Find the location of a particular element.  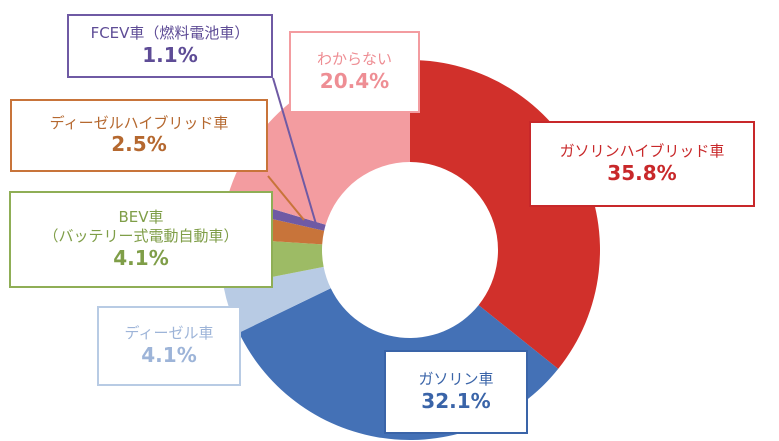

leader-line-fcev is located at coordinates (294, 151).